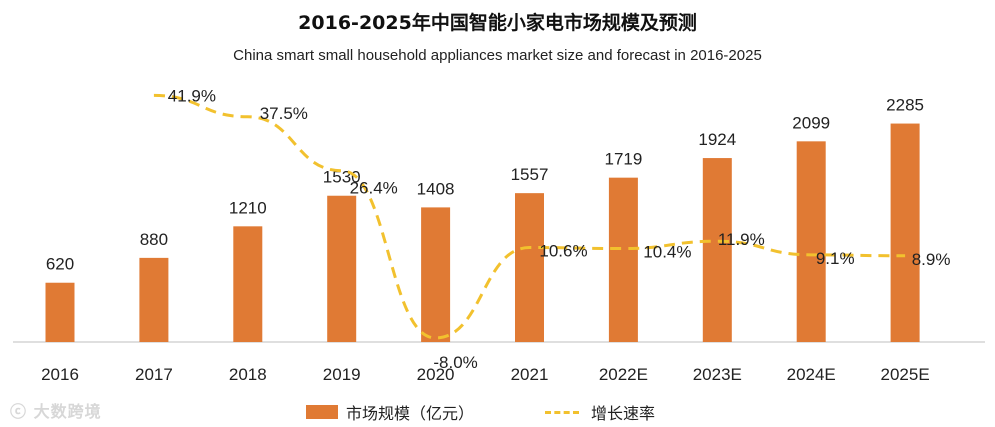 The height and width of the screenshot is (427, 995). Describe the element at coordinates (436, 274) in the screenshot. I see `bar-2020` at that location.